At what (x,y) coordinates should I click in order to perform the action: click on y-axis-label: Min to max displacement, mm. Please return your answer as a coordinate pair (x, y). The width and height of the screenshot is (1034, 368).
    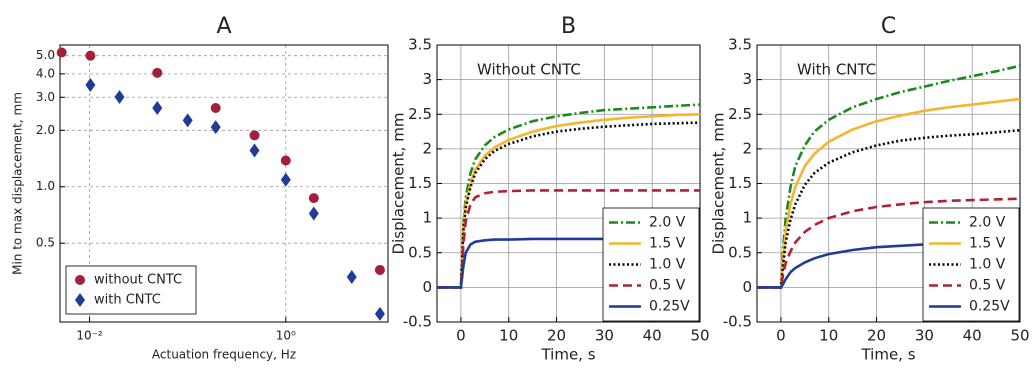
    Looking at the image, I should click on (18, 183).